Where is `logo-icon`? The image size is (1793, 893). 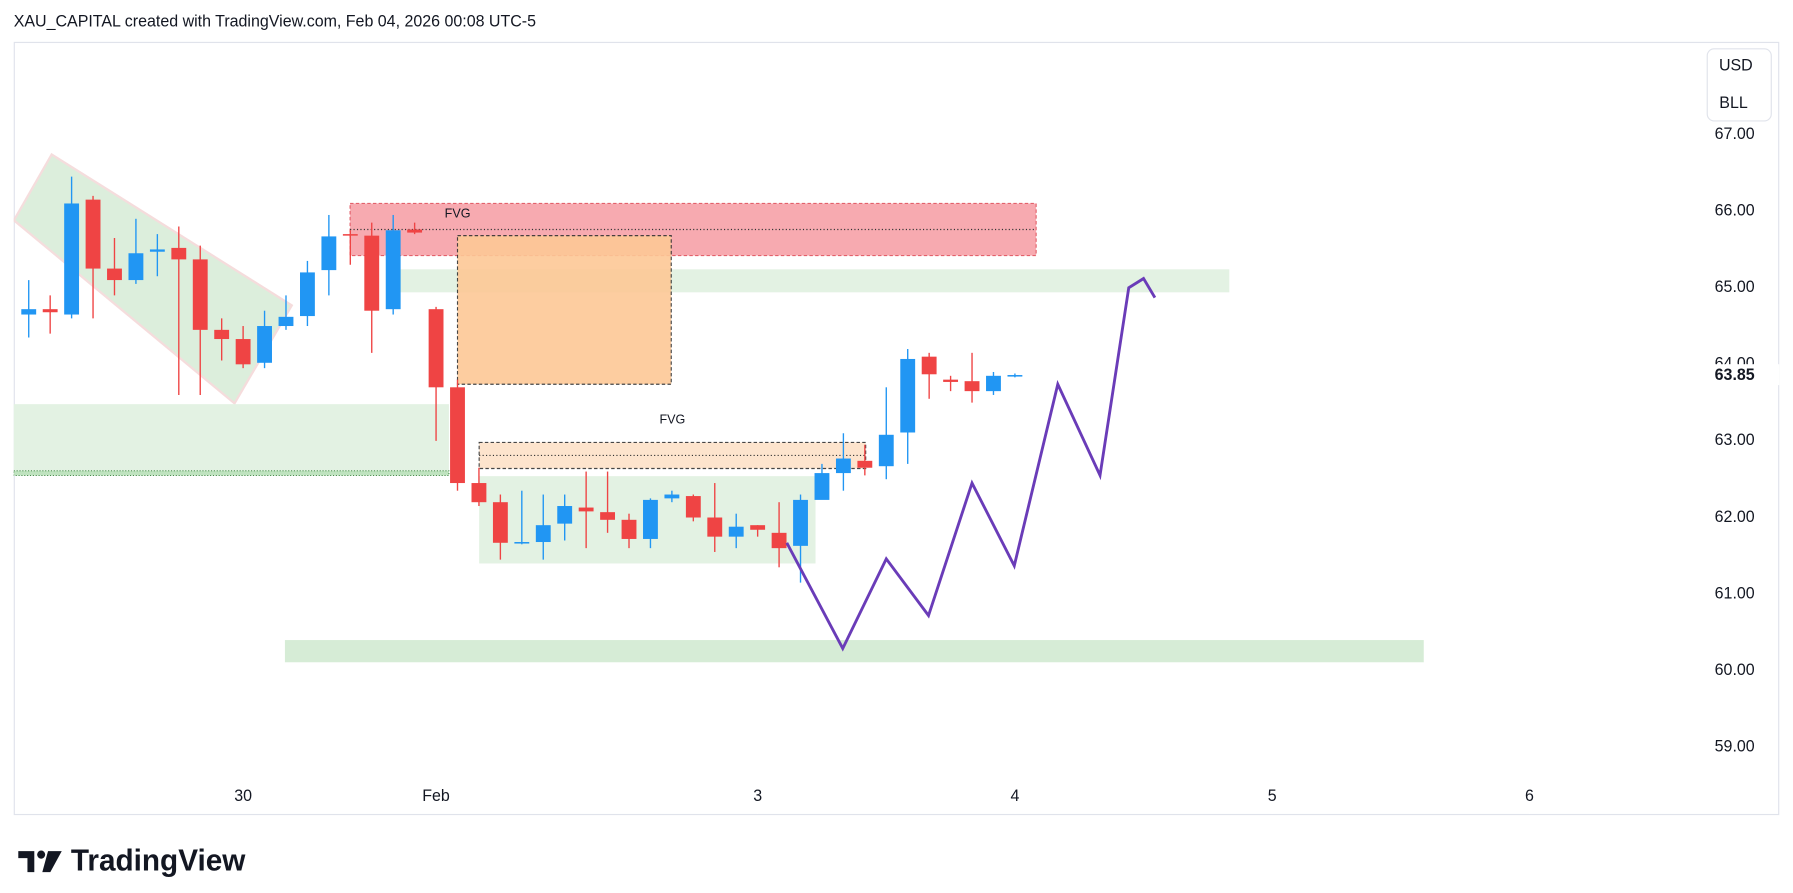
logo-icon is located at coordinates (40, 861).